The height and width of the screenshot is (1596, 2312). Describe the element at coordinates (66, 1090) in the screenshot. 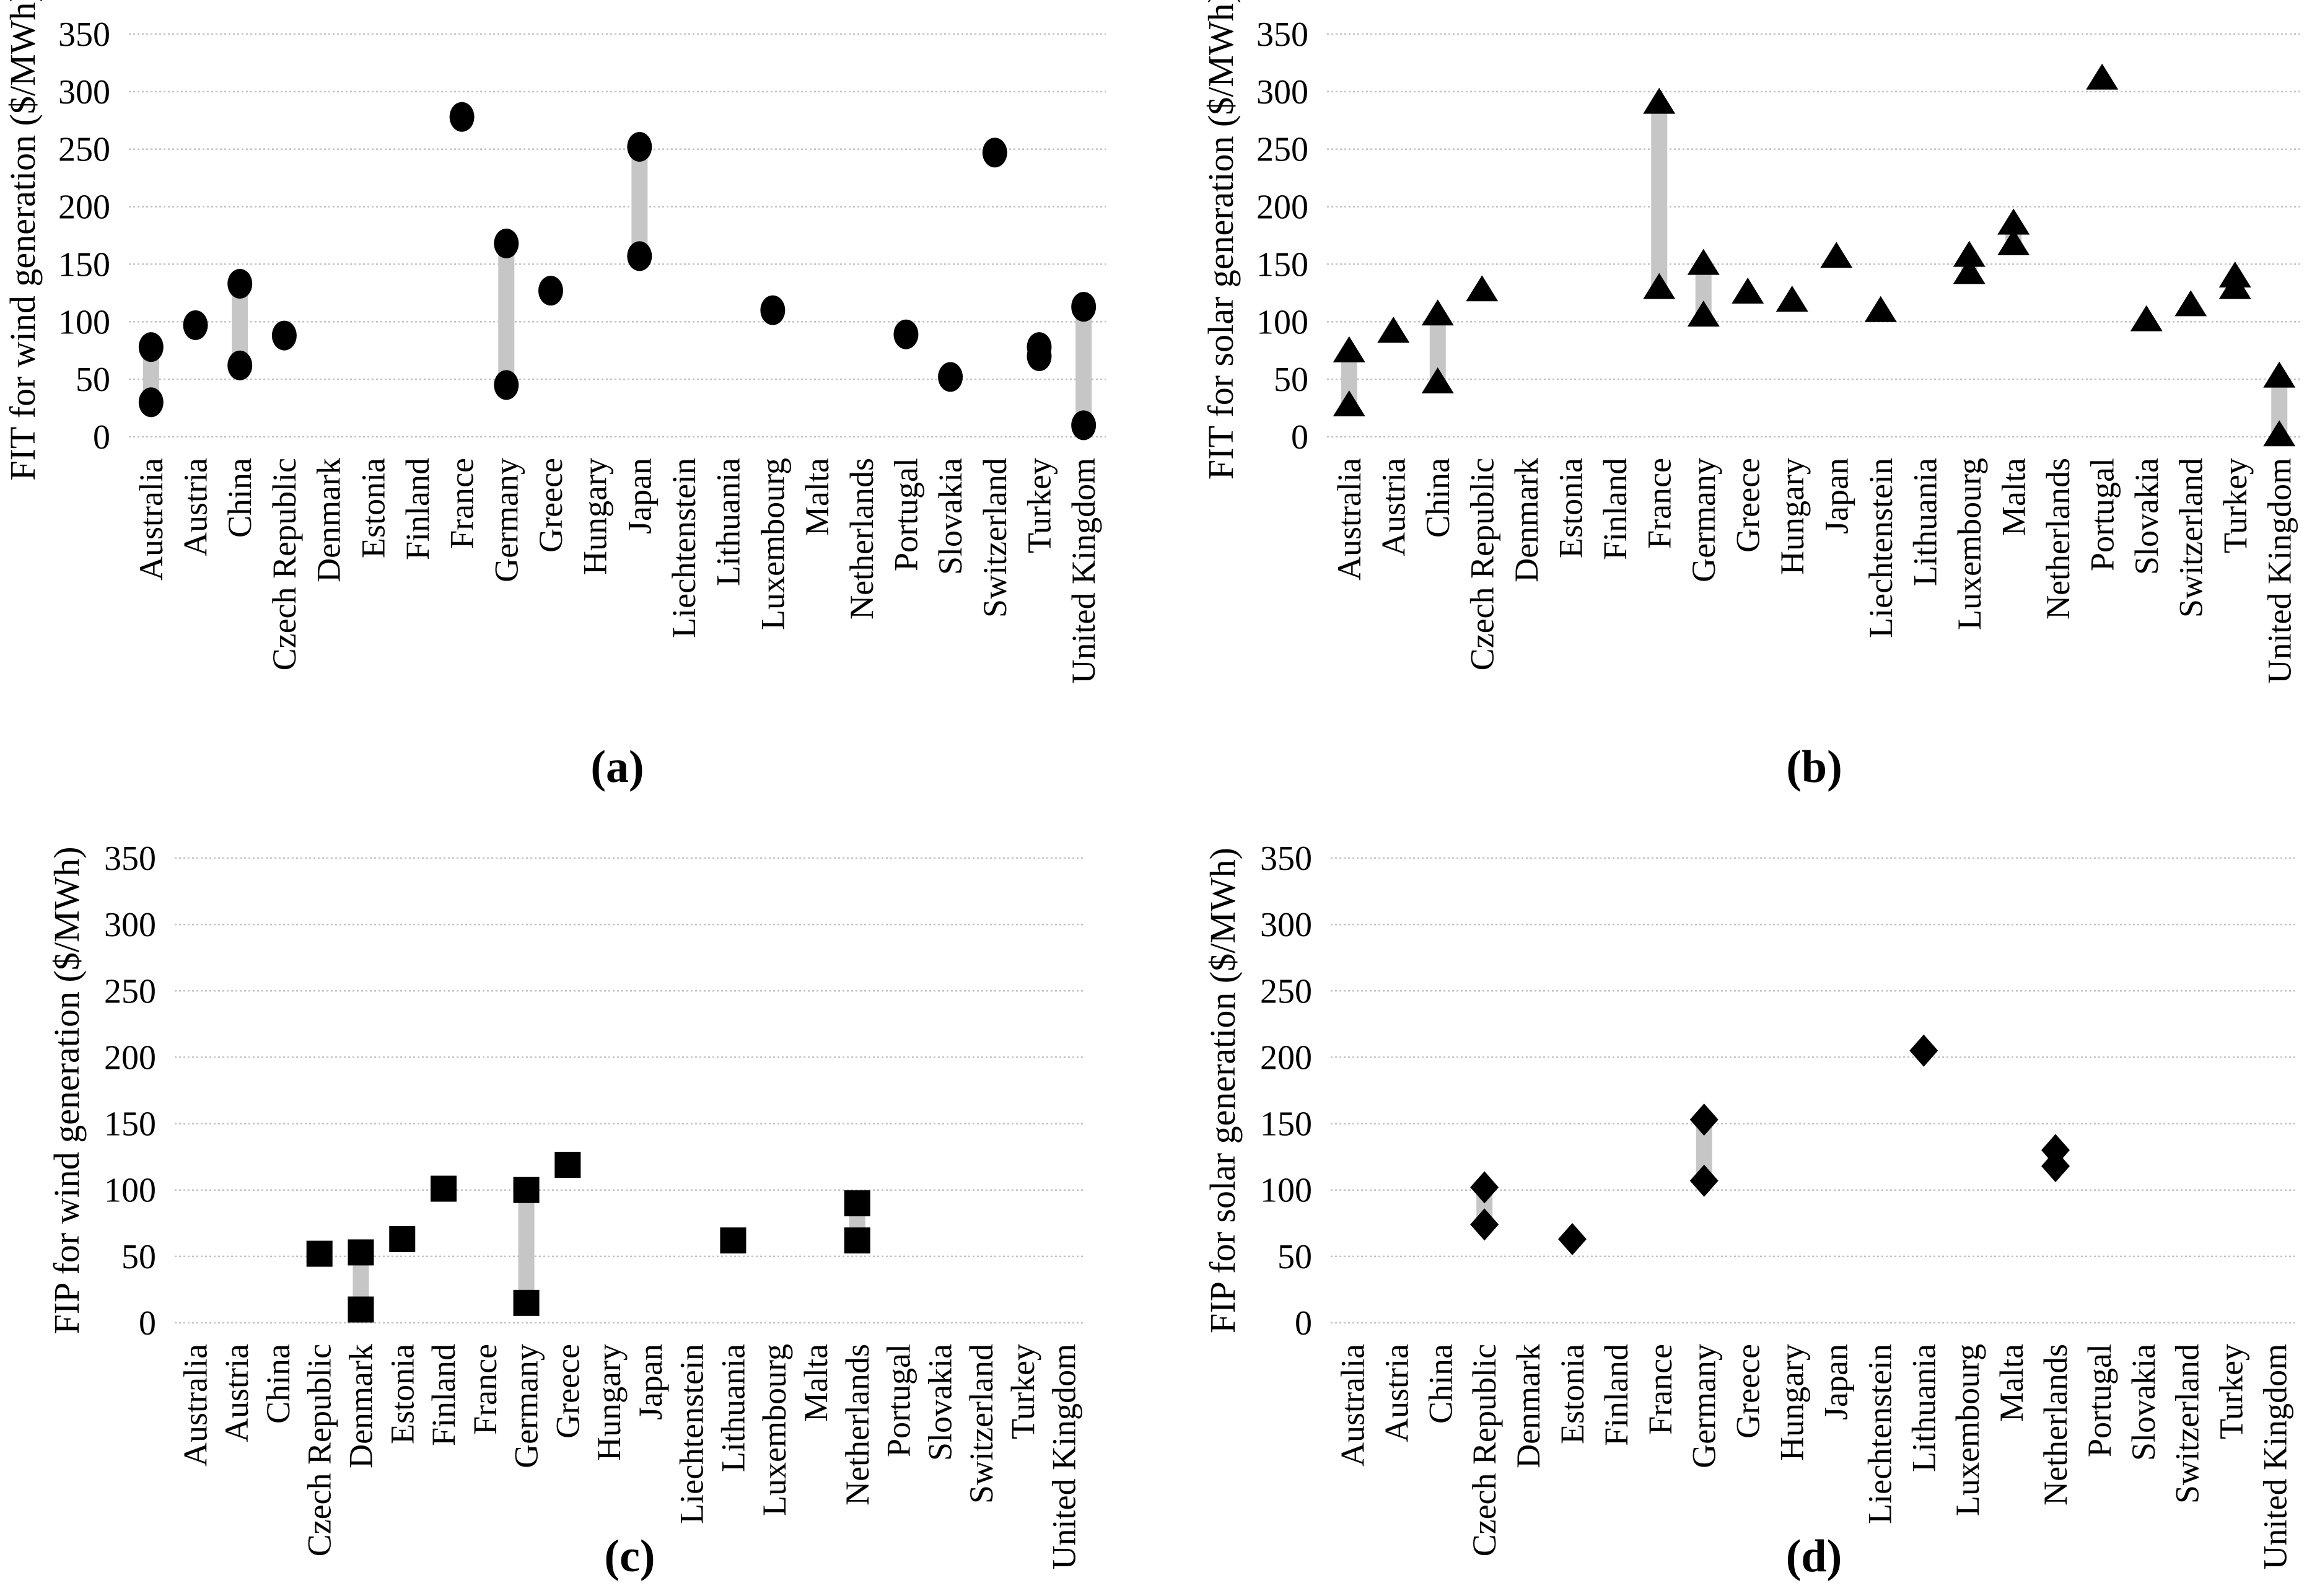

I see `y-axis-title: FIP for wind generation ($/MWh)` at that location.